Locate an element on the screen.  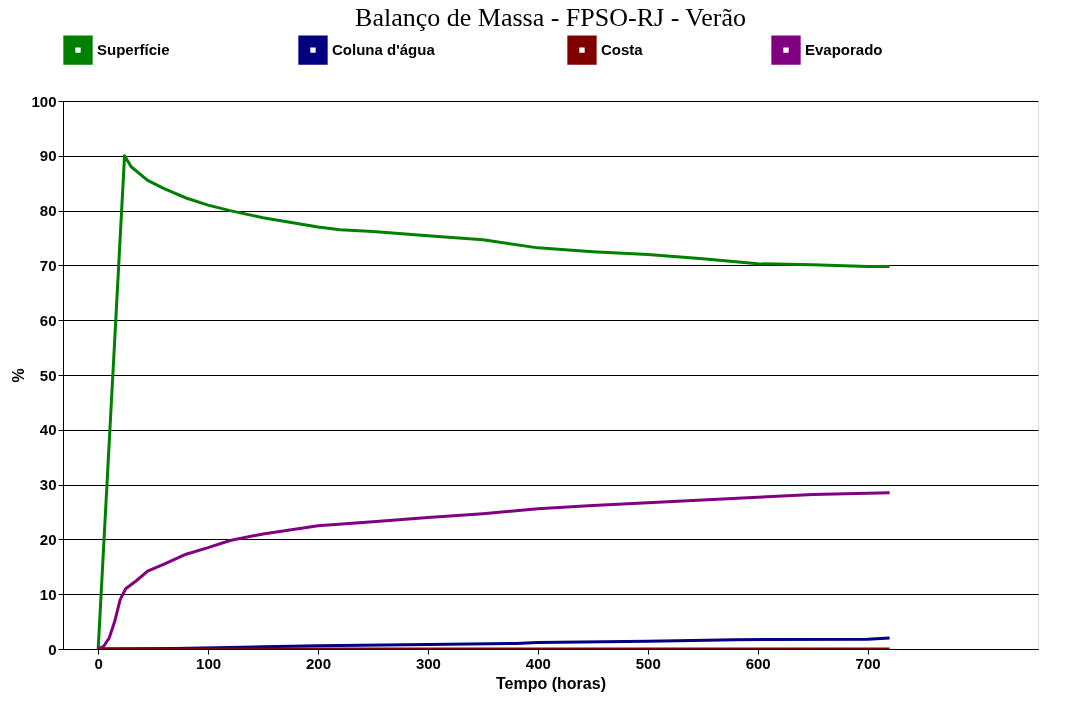
y-tick-label: 30 is located at coordinates (48, 485).